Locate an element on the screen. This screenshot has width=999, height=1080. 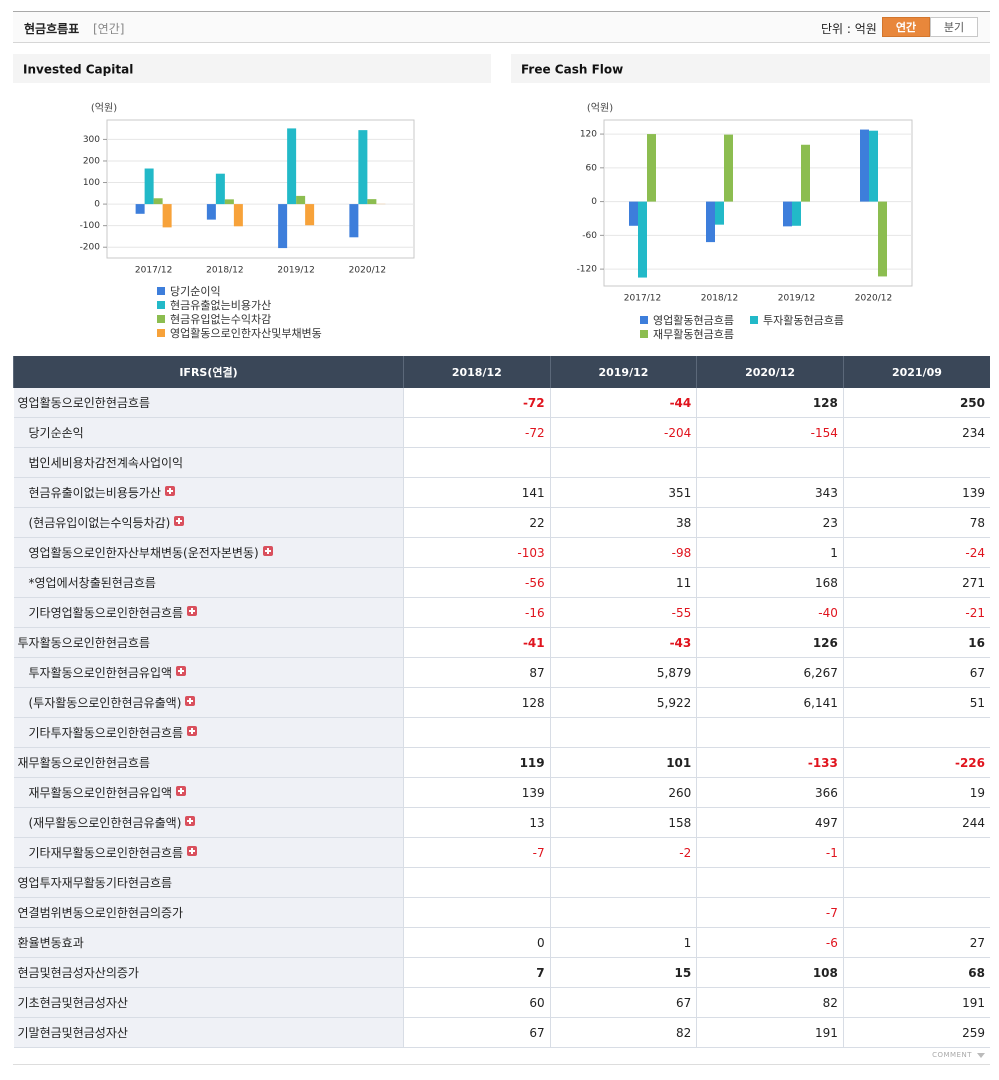
period-tab: 분기 is located at coordinates (954, 27).